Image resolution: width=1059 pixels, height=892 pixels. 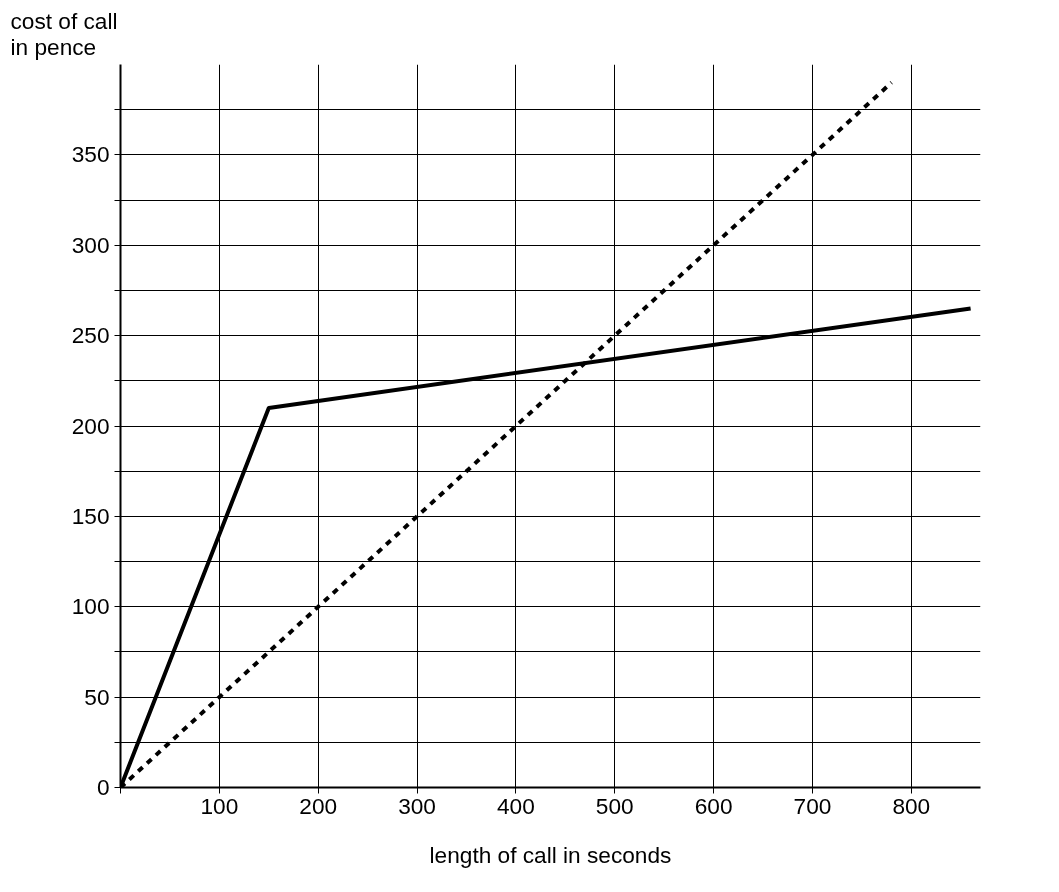 I want to click on y-tick-label: 250, so click(x=90, y=335).